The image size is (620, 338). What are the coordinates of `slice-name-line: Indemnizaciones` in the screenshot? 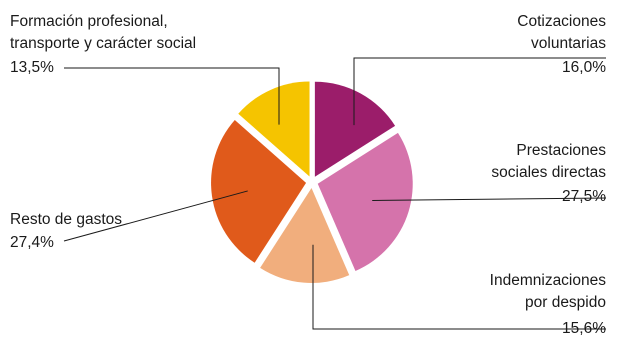 It's located at (548, 280).